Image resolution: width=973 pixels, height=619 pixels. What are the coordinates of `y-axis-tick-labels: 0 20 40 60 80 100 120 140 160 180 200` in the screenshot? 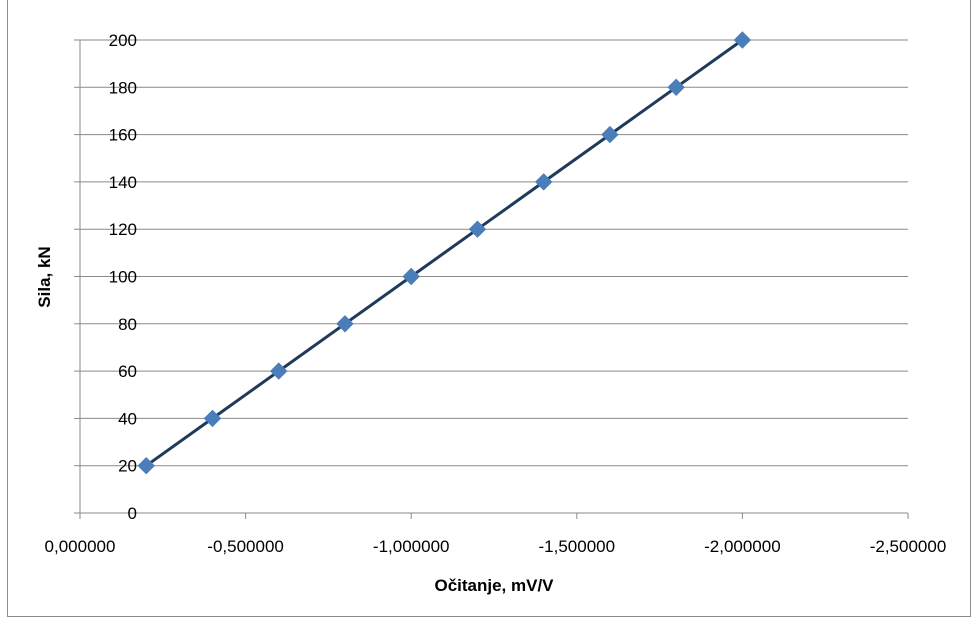 It's located at (123, 277).